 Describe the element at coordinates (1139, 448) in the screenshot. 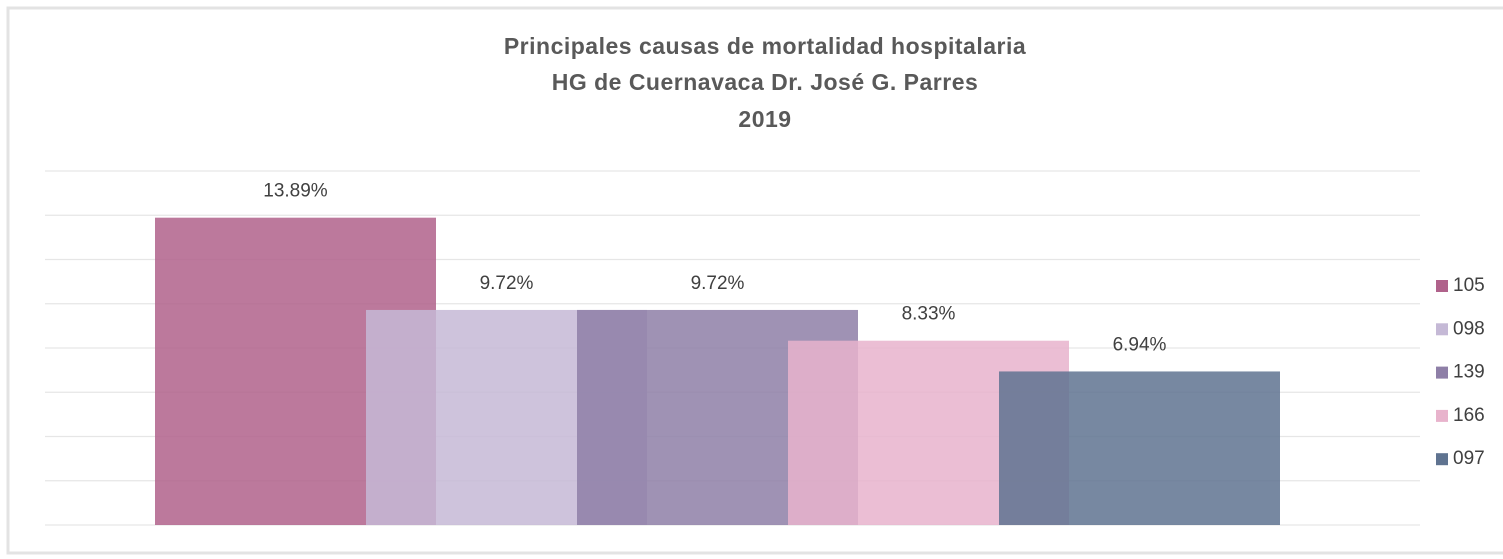

I see `bar` at that location.